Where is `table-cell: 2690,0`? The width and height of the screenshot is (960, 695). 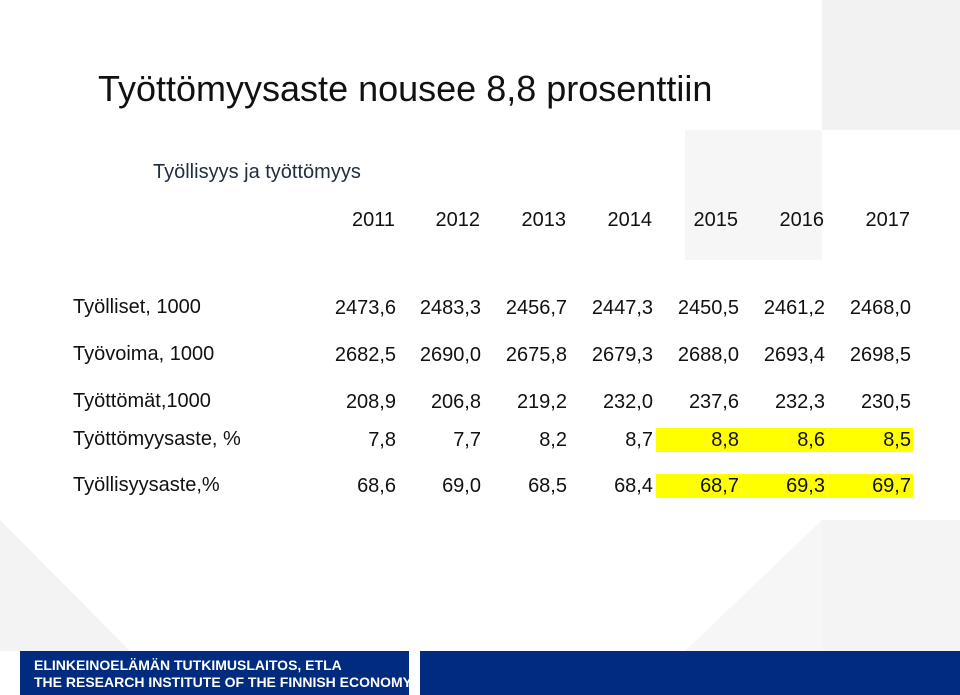 table-cell: 2690,0 is located at coordinates (450, 355).